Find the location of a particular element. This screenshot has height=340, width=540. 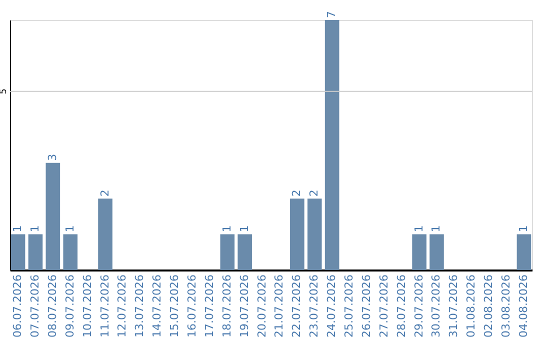

x-tick-label: 30.07.2026 is located at coordinates (436, 306).